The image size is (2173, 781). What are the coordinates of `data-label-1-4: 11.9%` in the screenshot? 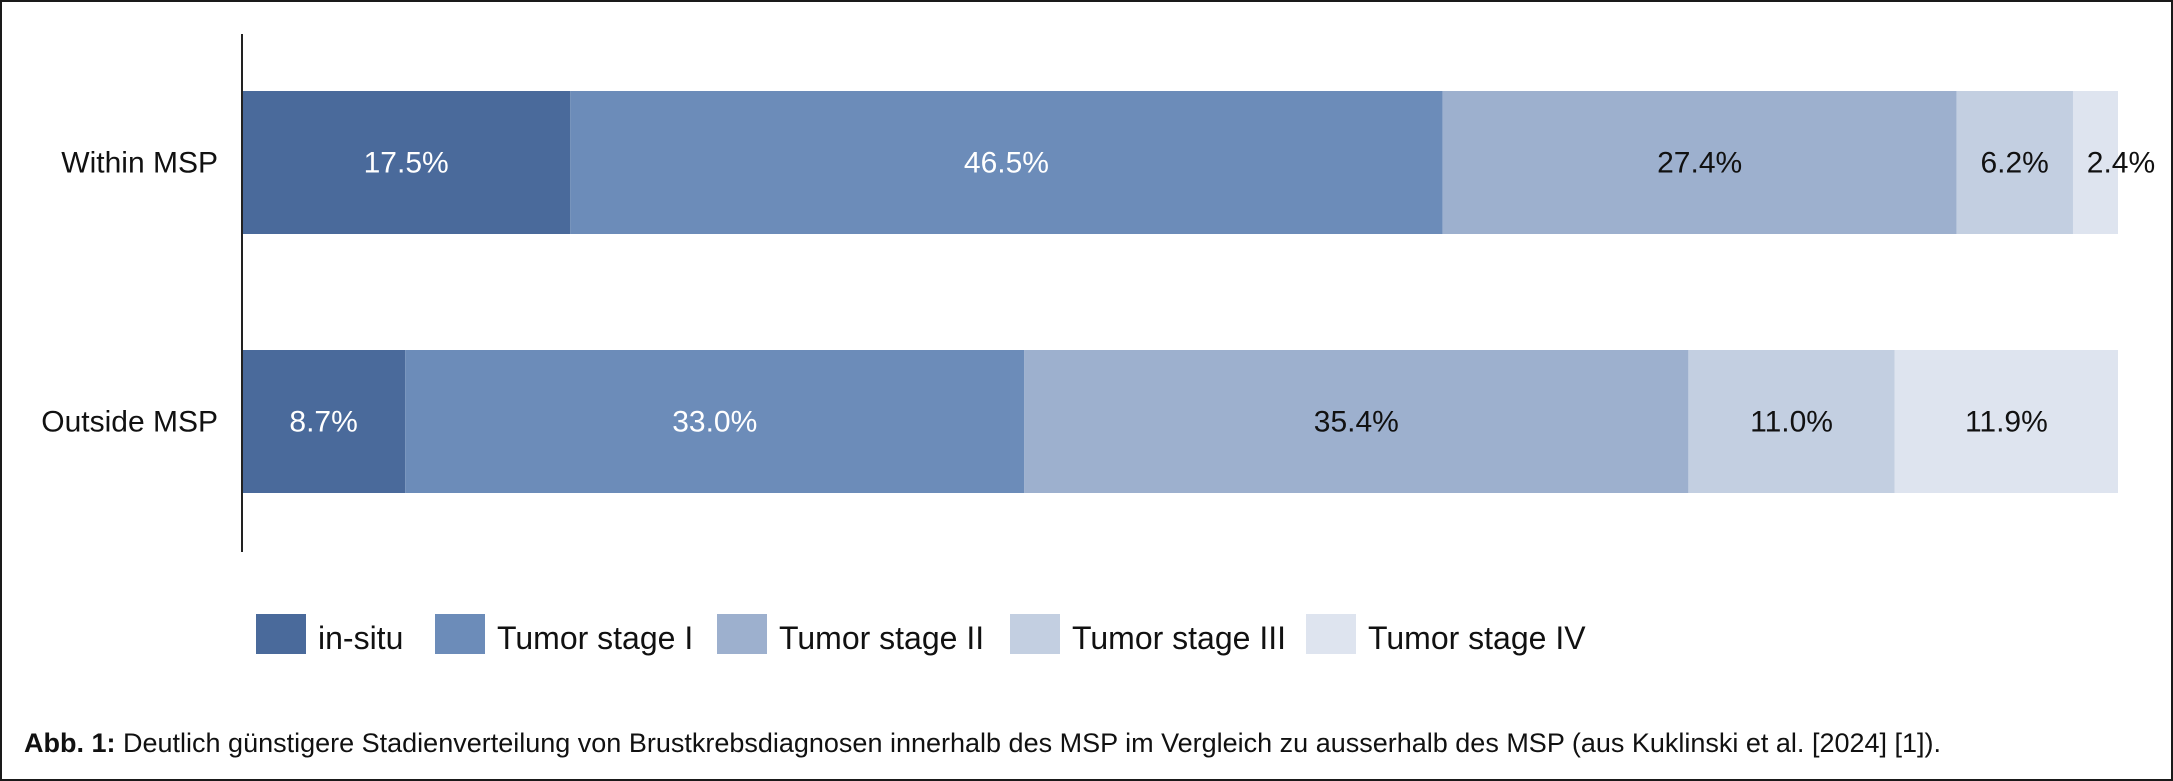 It's located at (2006, 422).